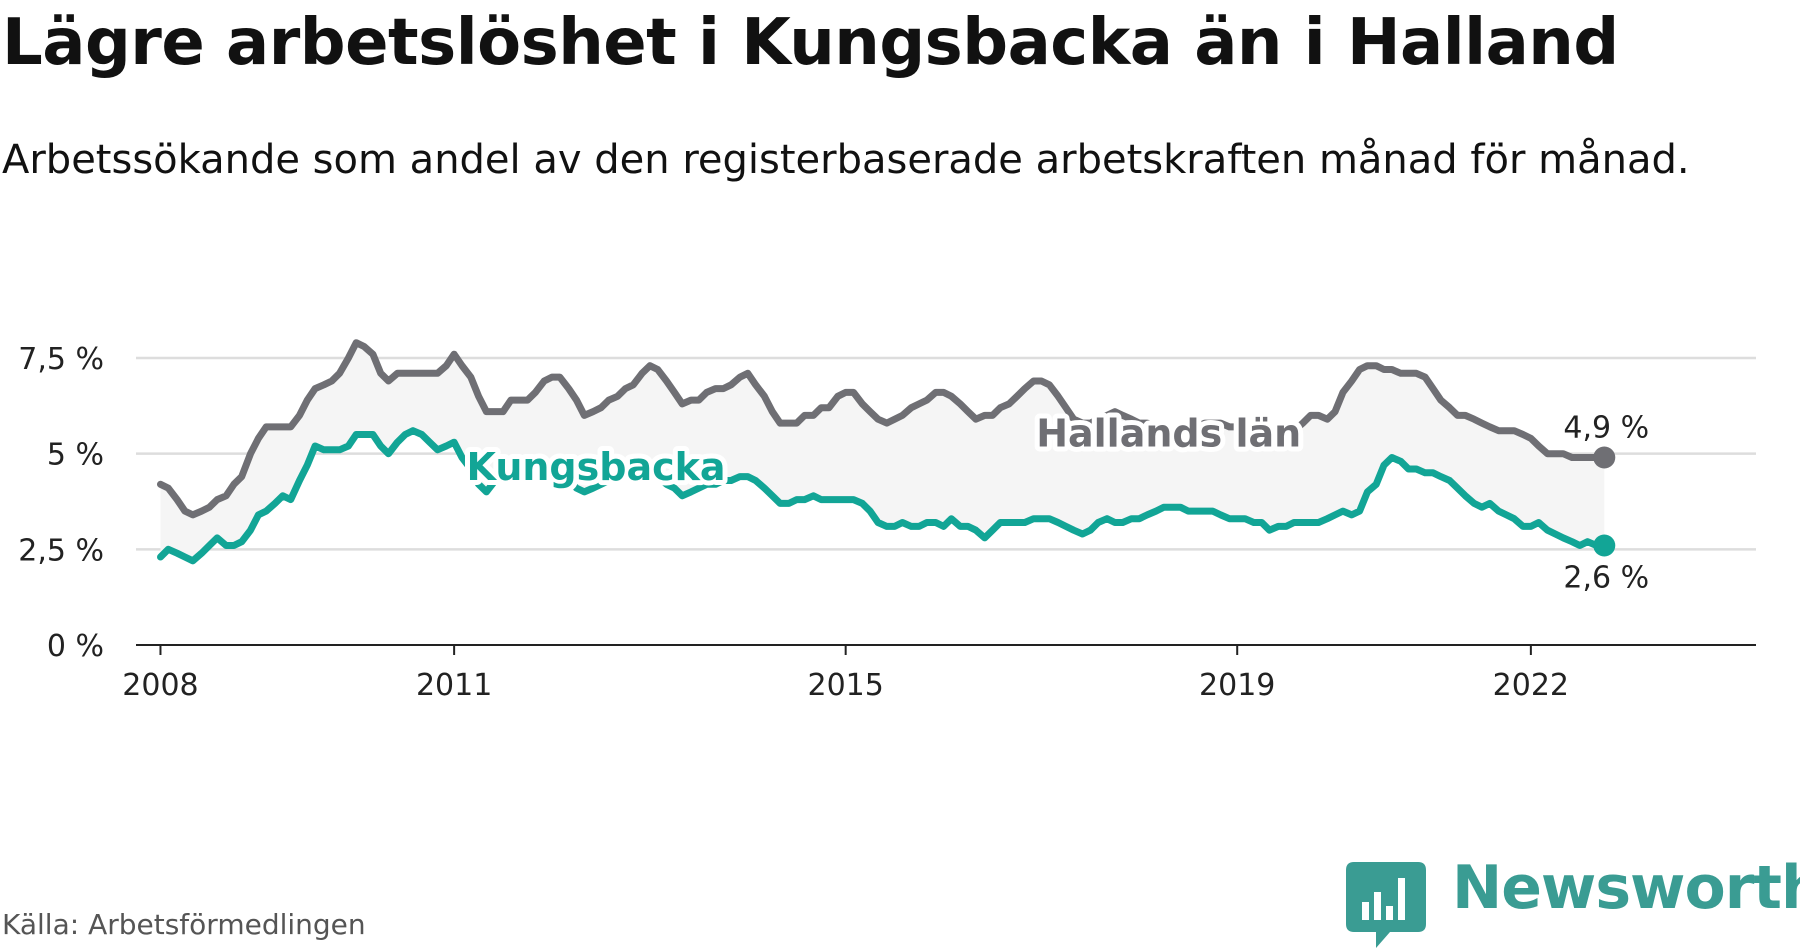 The width and height of the screenshot is (1800, 952). I want to click on end-label-hallands-lan: 4,9 %, so click(1606, 427).